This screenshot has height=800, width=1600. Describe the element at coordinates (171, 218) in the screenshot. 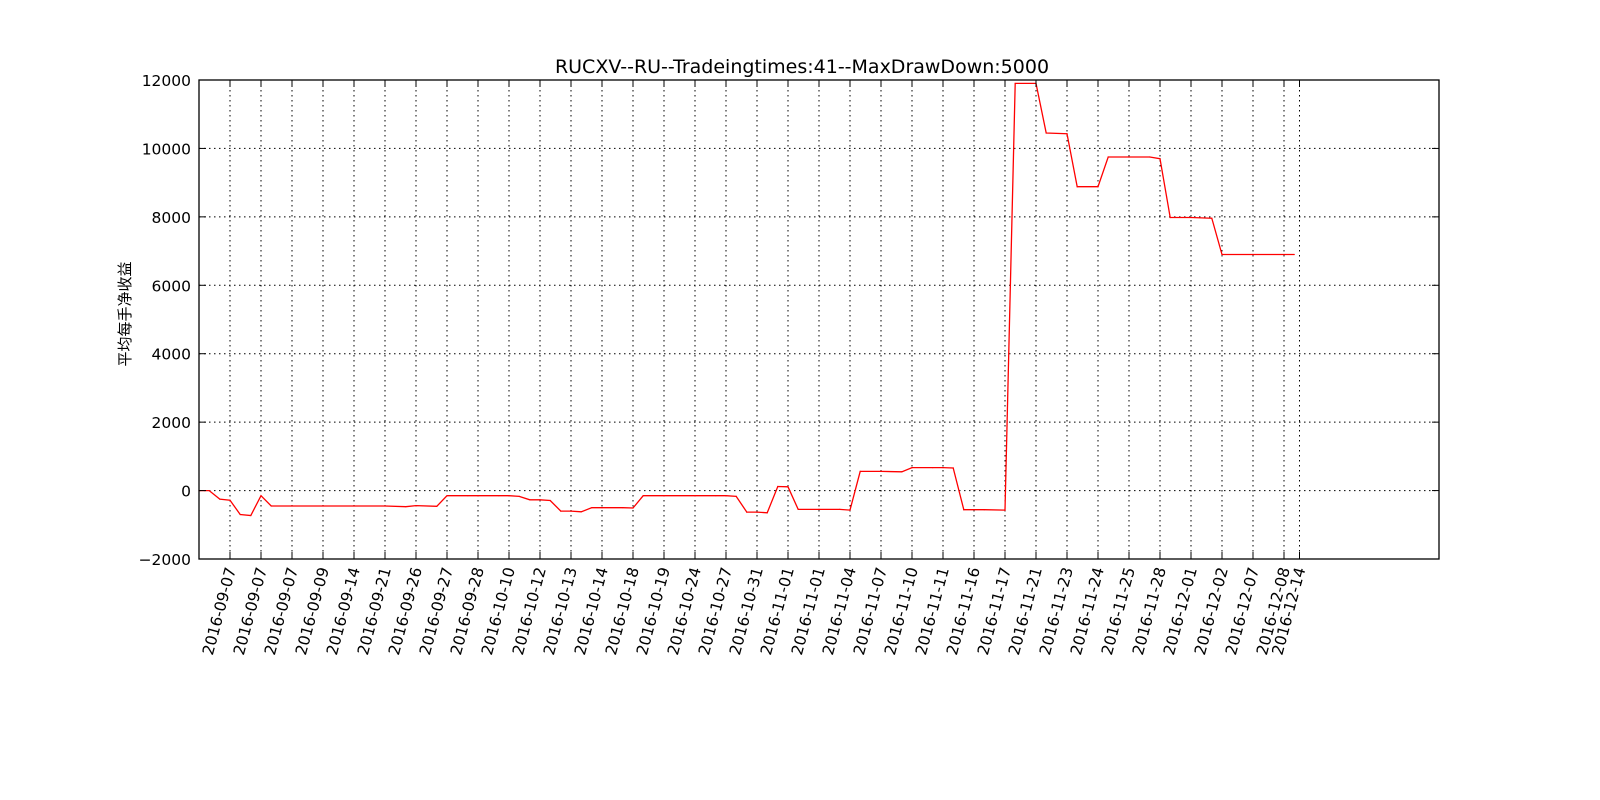

I see `y-tick-label: 8000` at that location.